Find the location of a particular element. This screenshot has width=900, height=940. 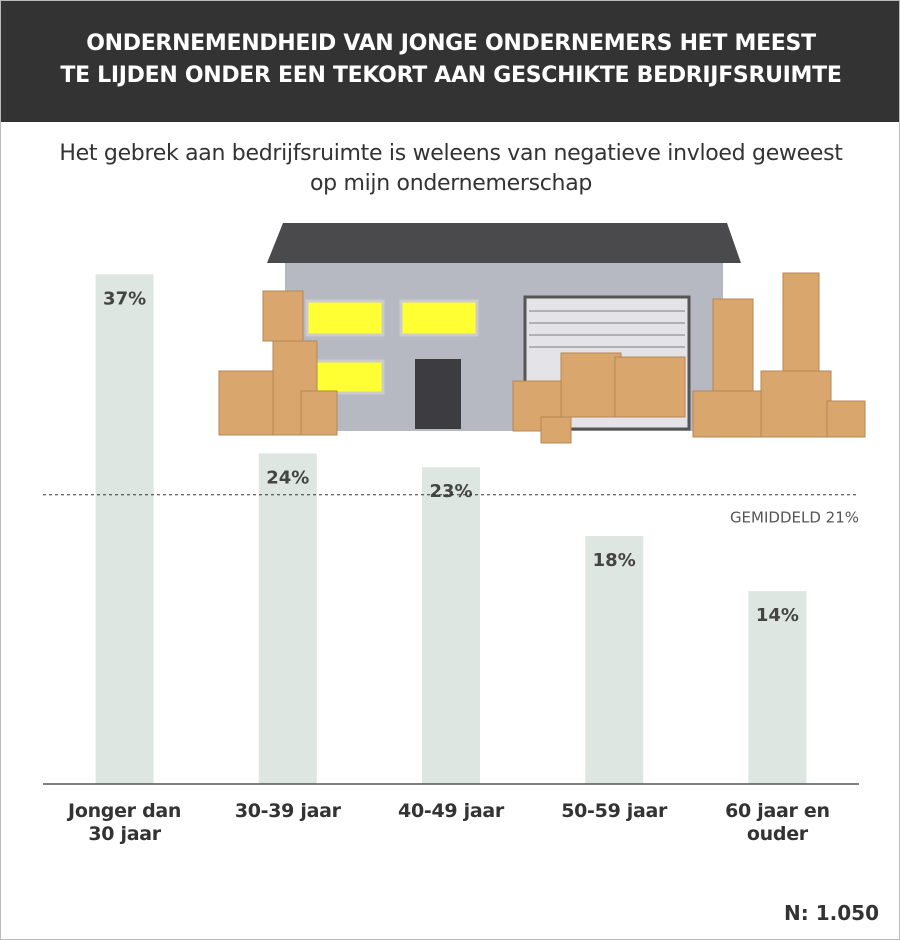

chart-subtitle: op mijn ondernemerschap is located at coordinates (451, 183).